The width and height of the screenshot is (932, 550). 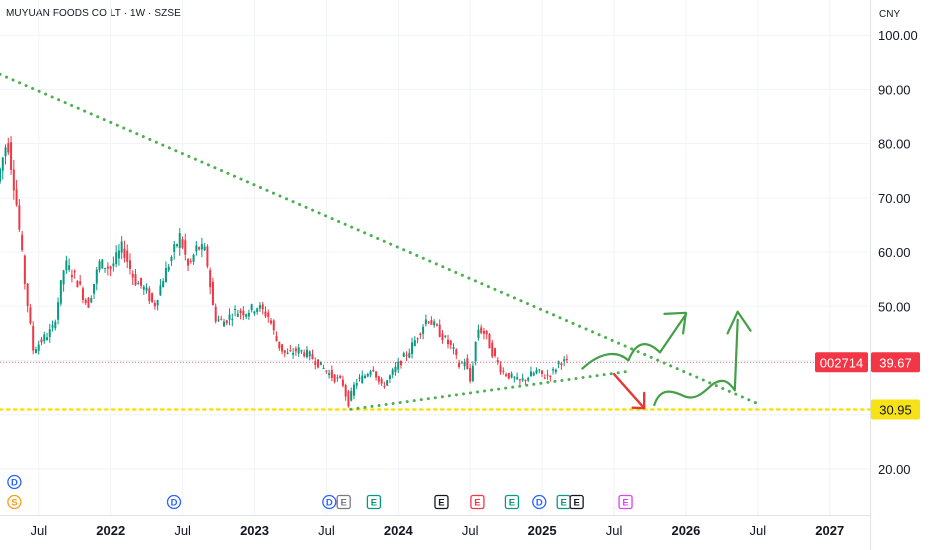 I want to click on currency-label: CNY, so click(x=890, y=14).